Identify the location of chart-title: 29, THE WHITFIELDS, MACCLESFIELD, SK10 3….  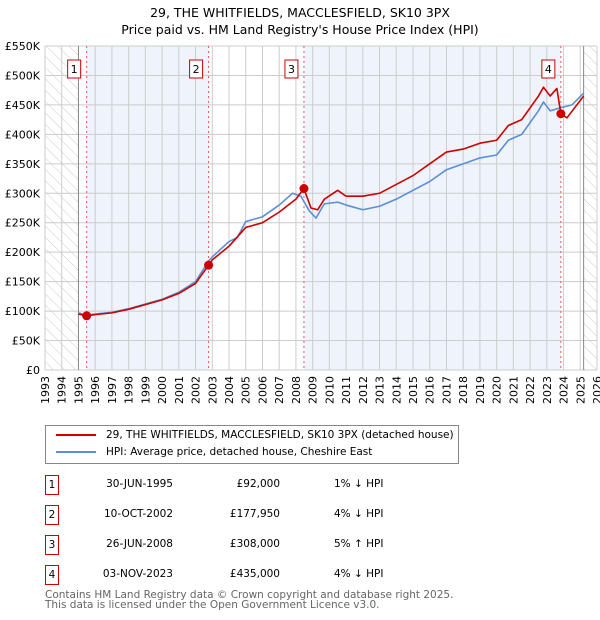
(300, 21).